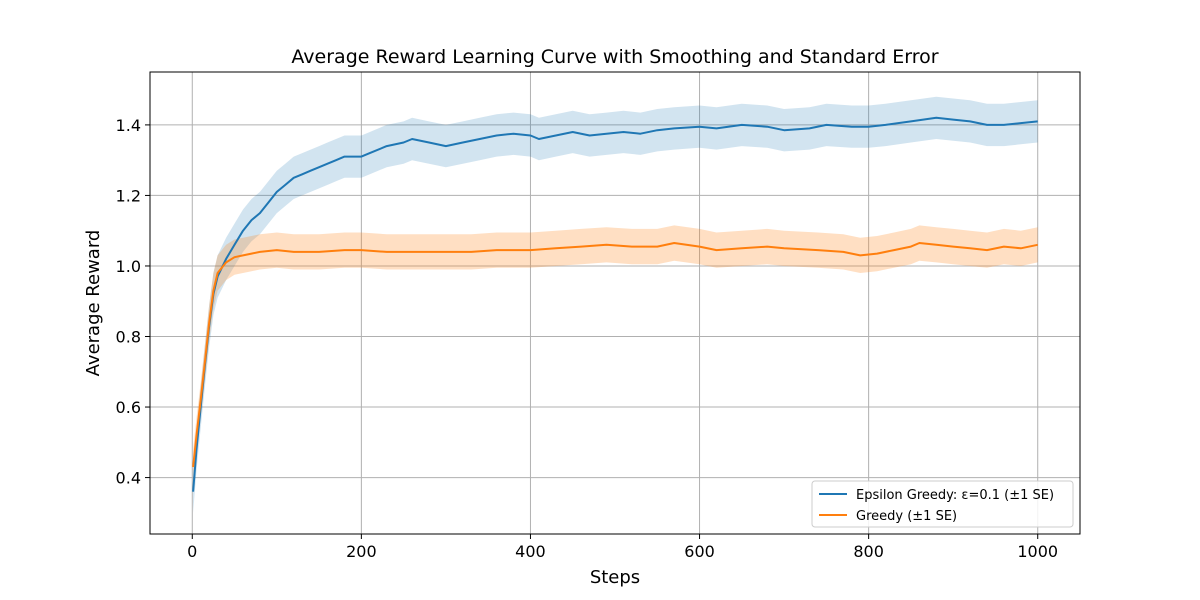 This screenshot has width=1200, height=600. I want to click on legend-label-series-1: Epsilon Greedy: ε=0.1 (±1 SE), so click(955, 495).